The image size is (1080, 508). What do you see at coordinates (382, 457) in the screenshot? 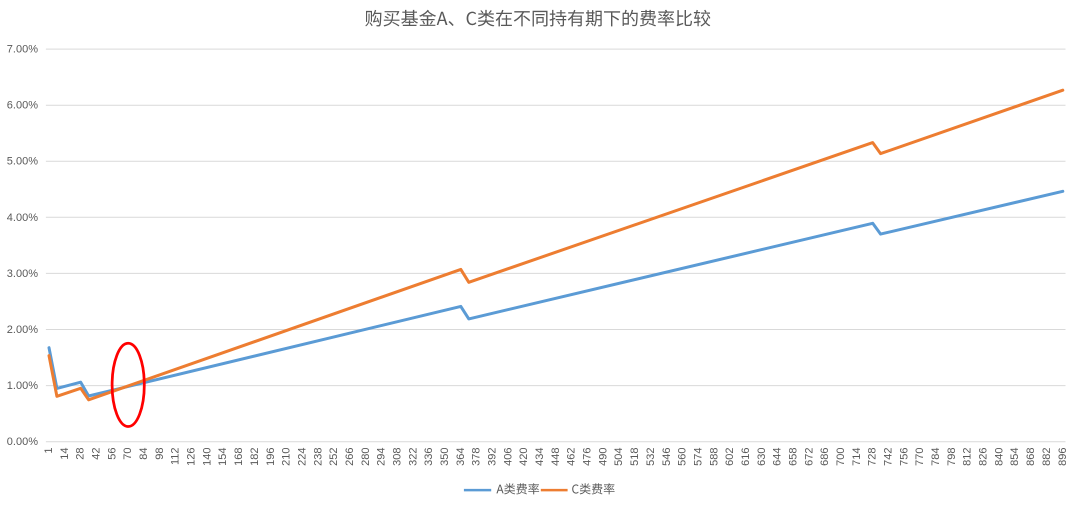
I see `svg-text: 294` at bounding box center [382, 457].